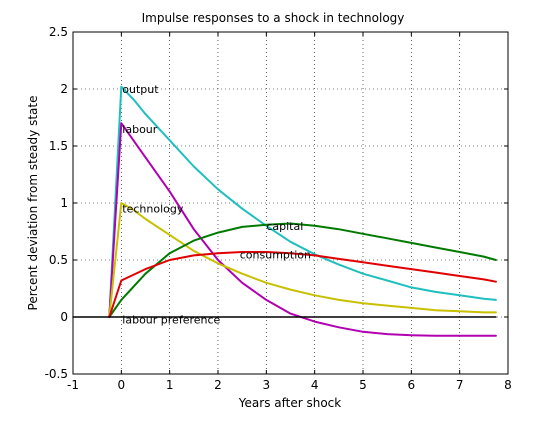 This screenshot has width=560, height=424. I want to click on y-tick-label: 2.5, so click(58, 32).